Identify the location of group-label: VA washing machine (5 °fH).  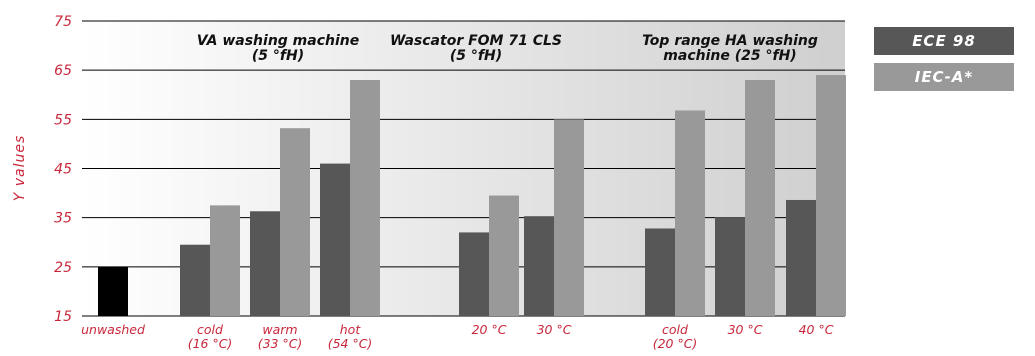
(278, 48).